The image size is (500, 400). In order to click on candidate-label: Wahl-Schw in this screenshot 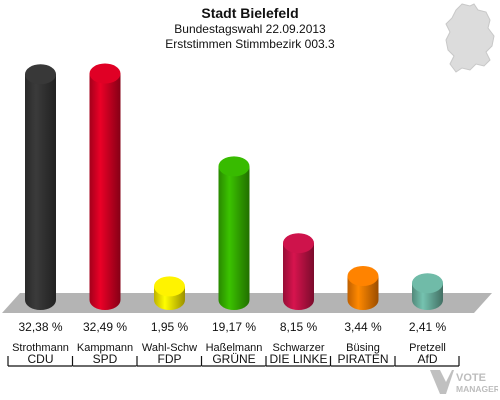, I will do `click(169, 348)`.